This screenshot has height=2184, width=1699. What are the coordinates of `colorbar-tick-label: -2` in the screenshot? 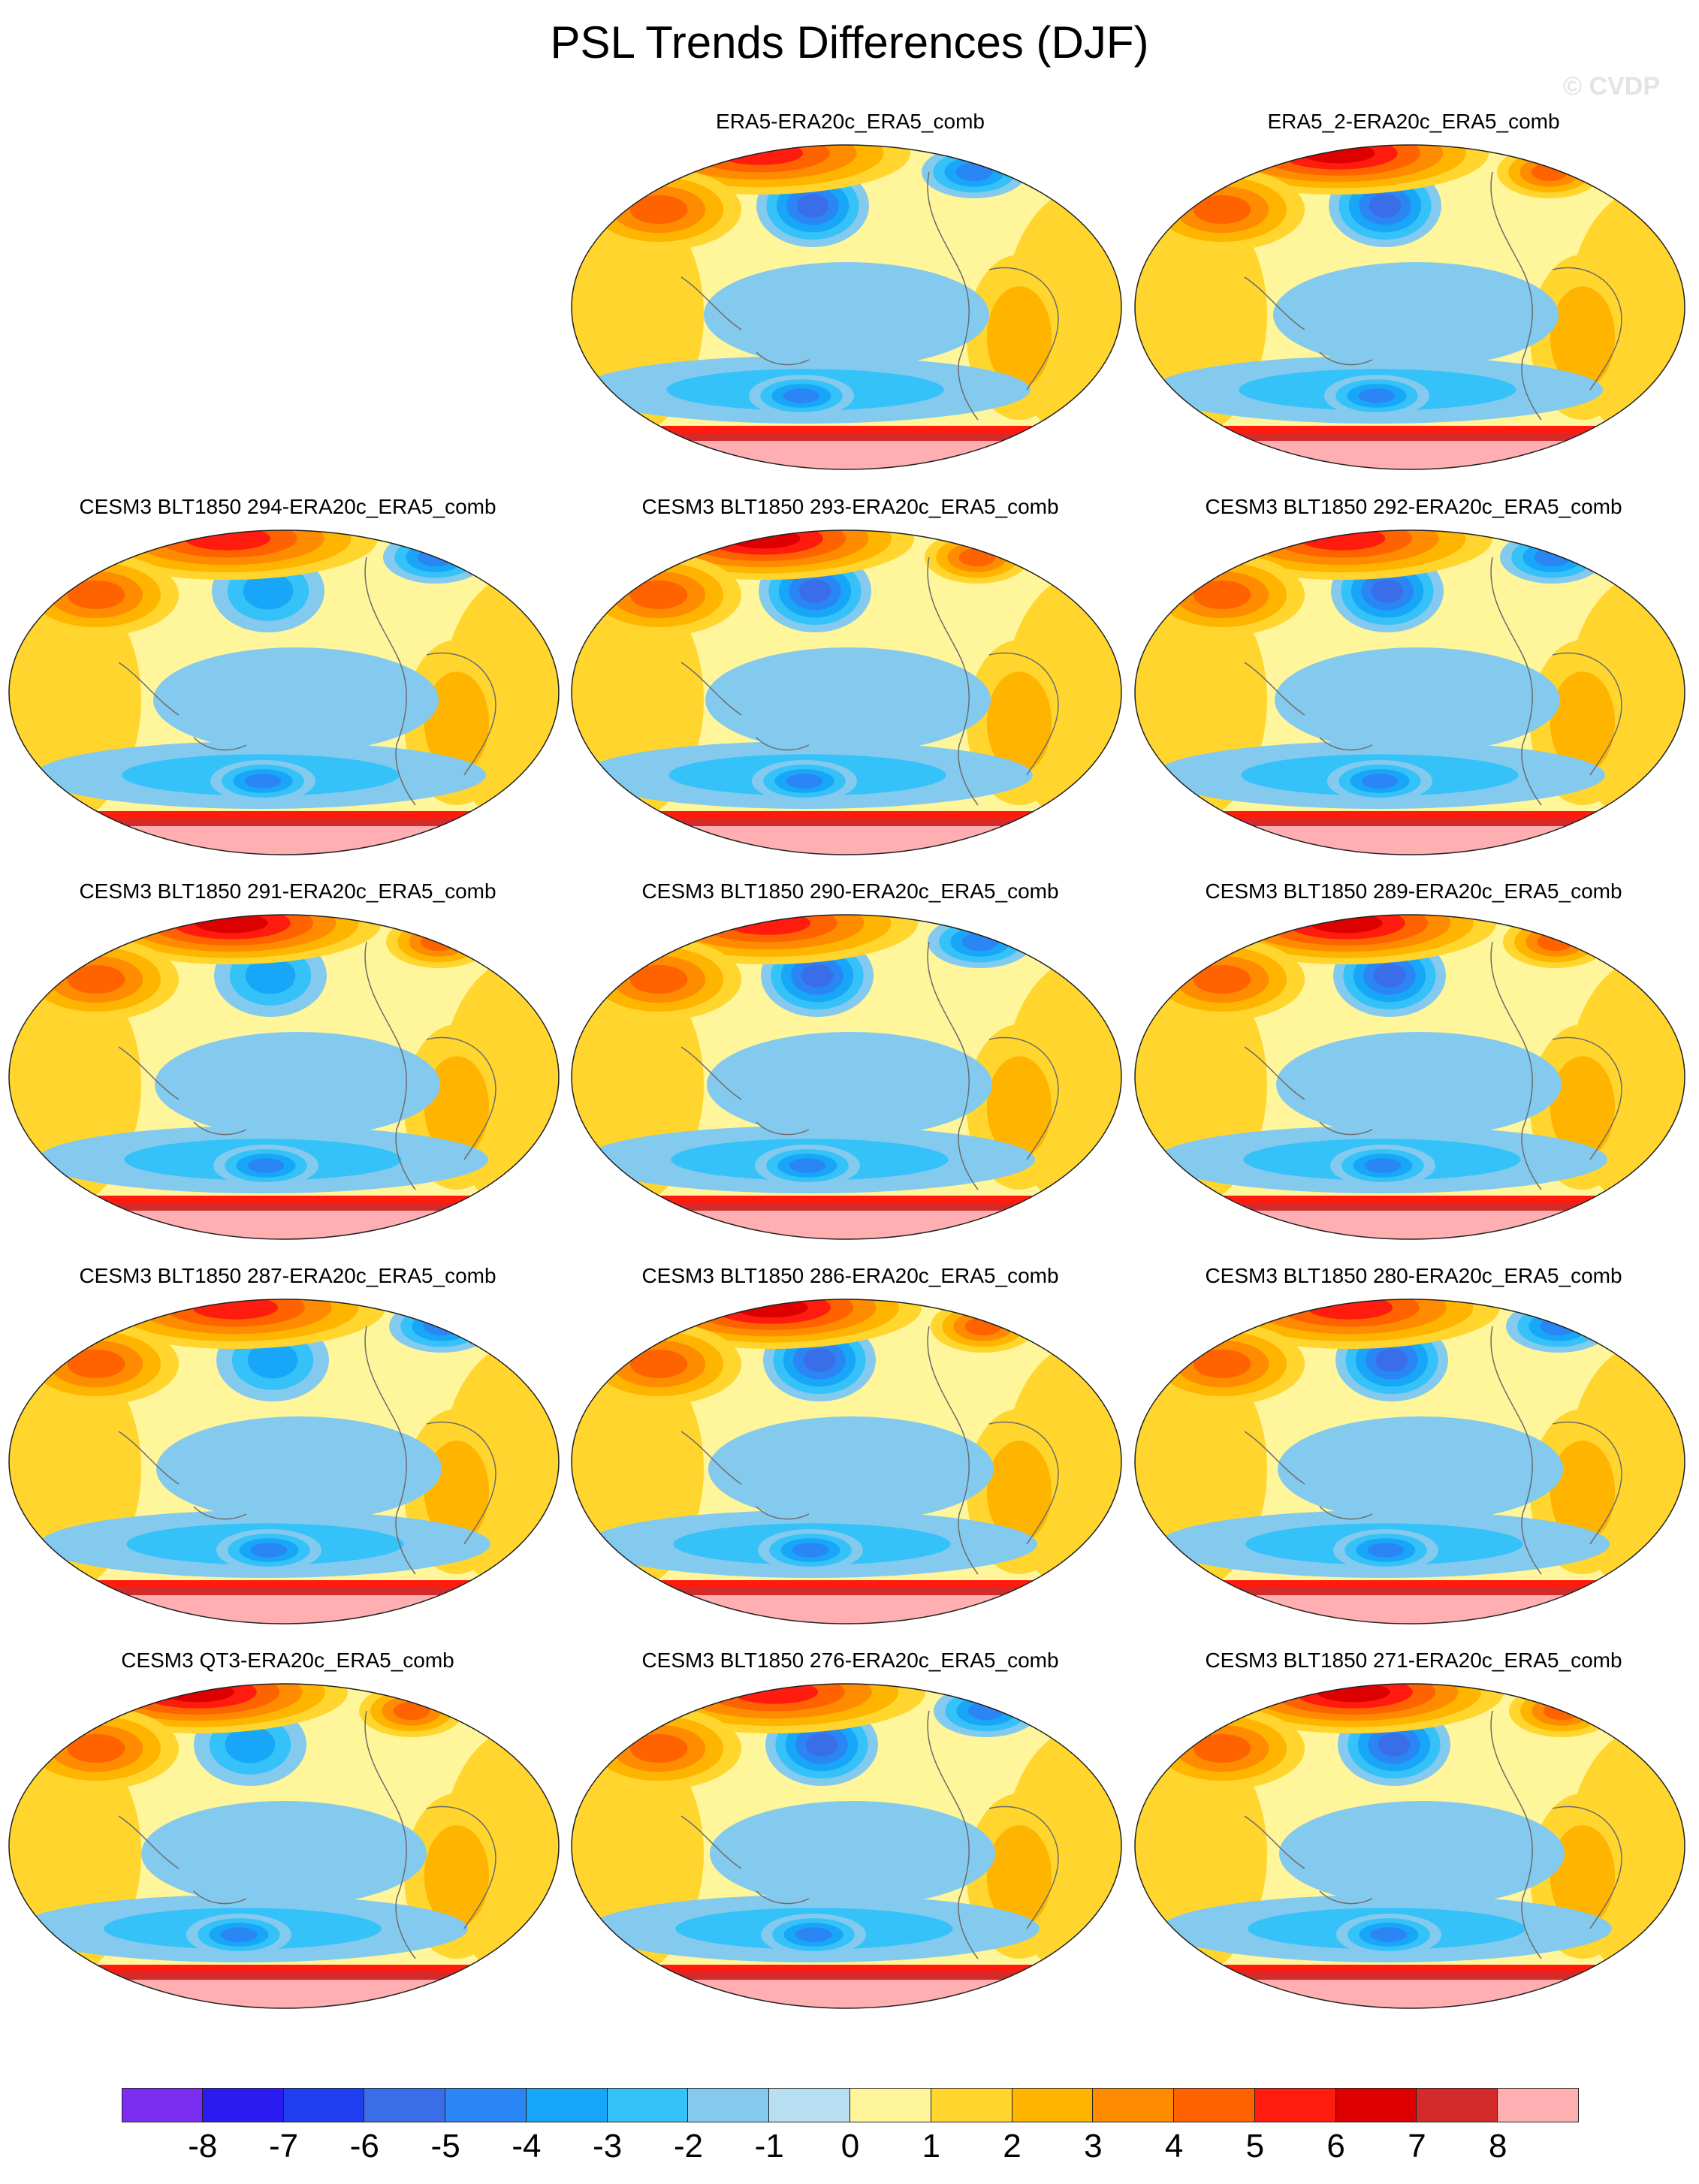 It's located at (688, 2146).